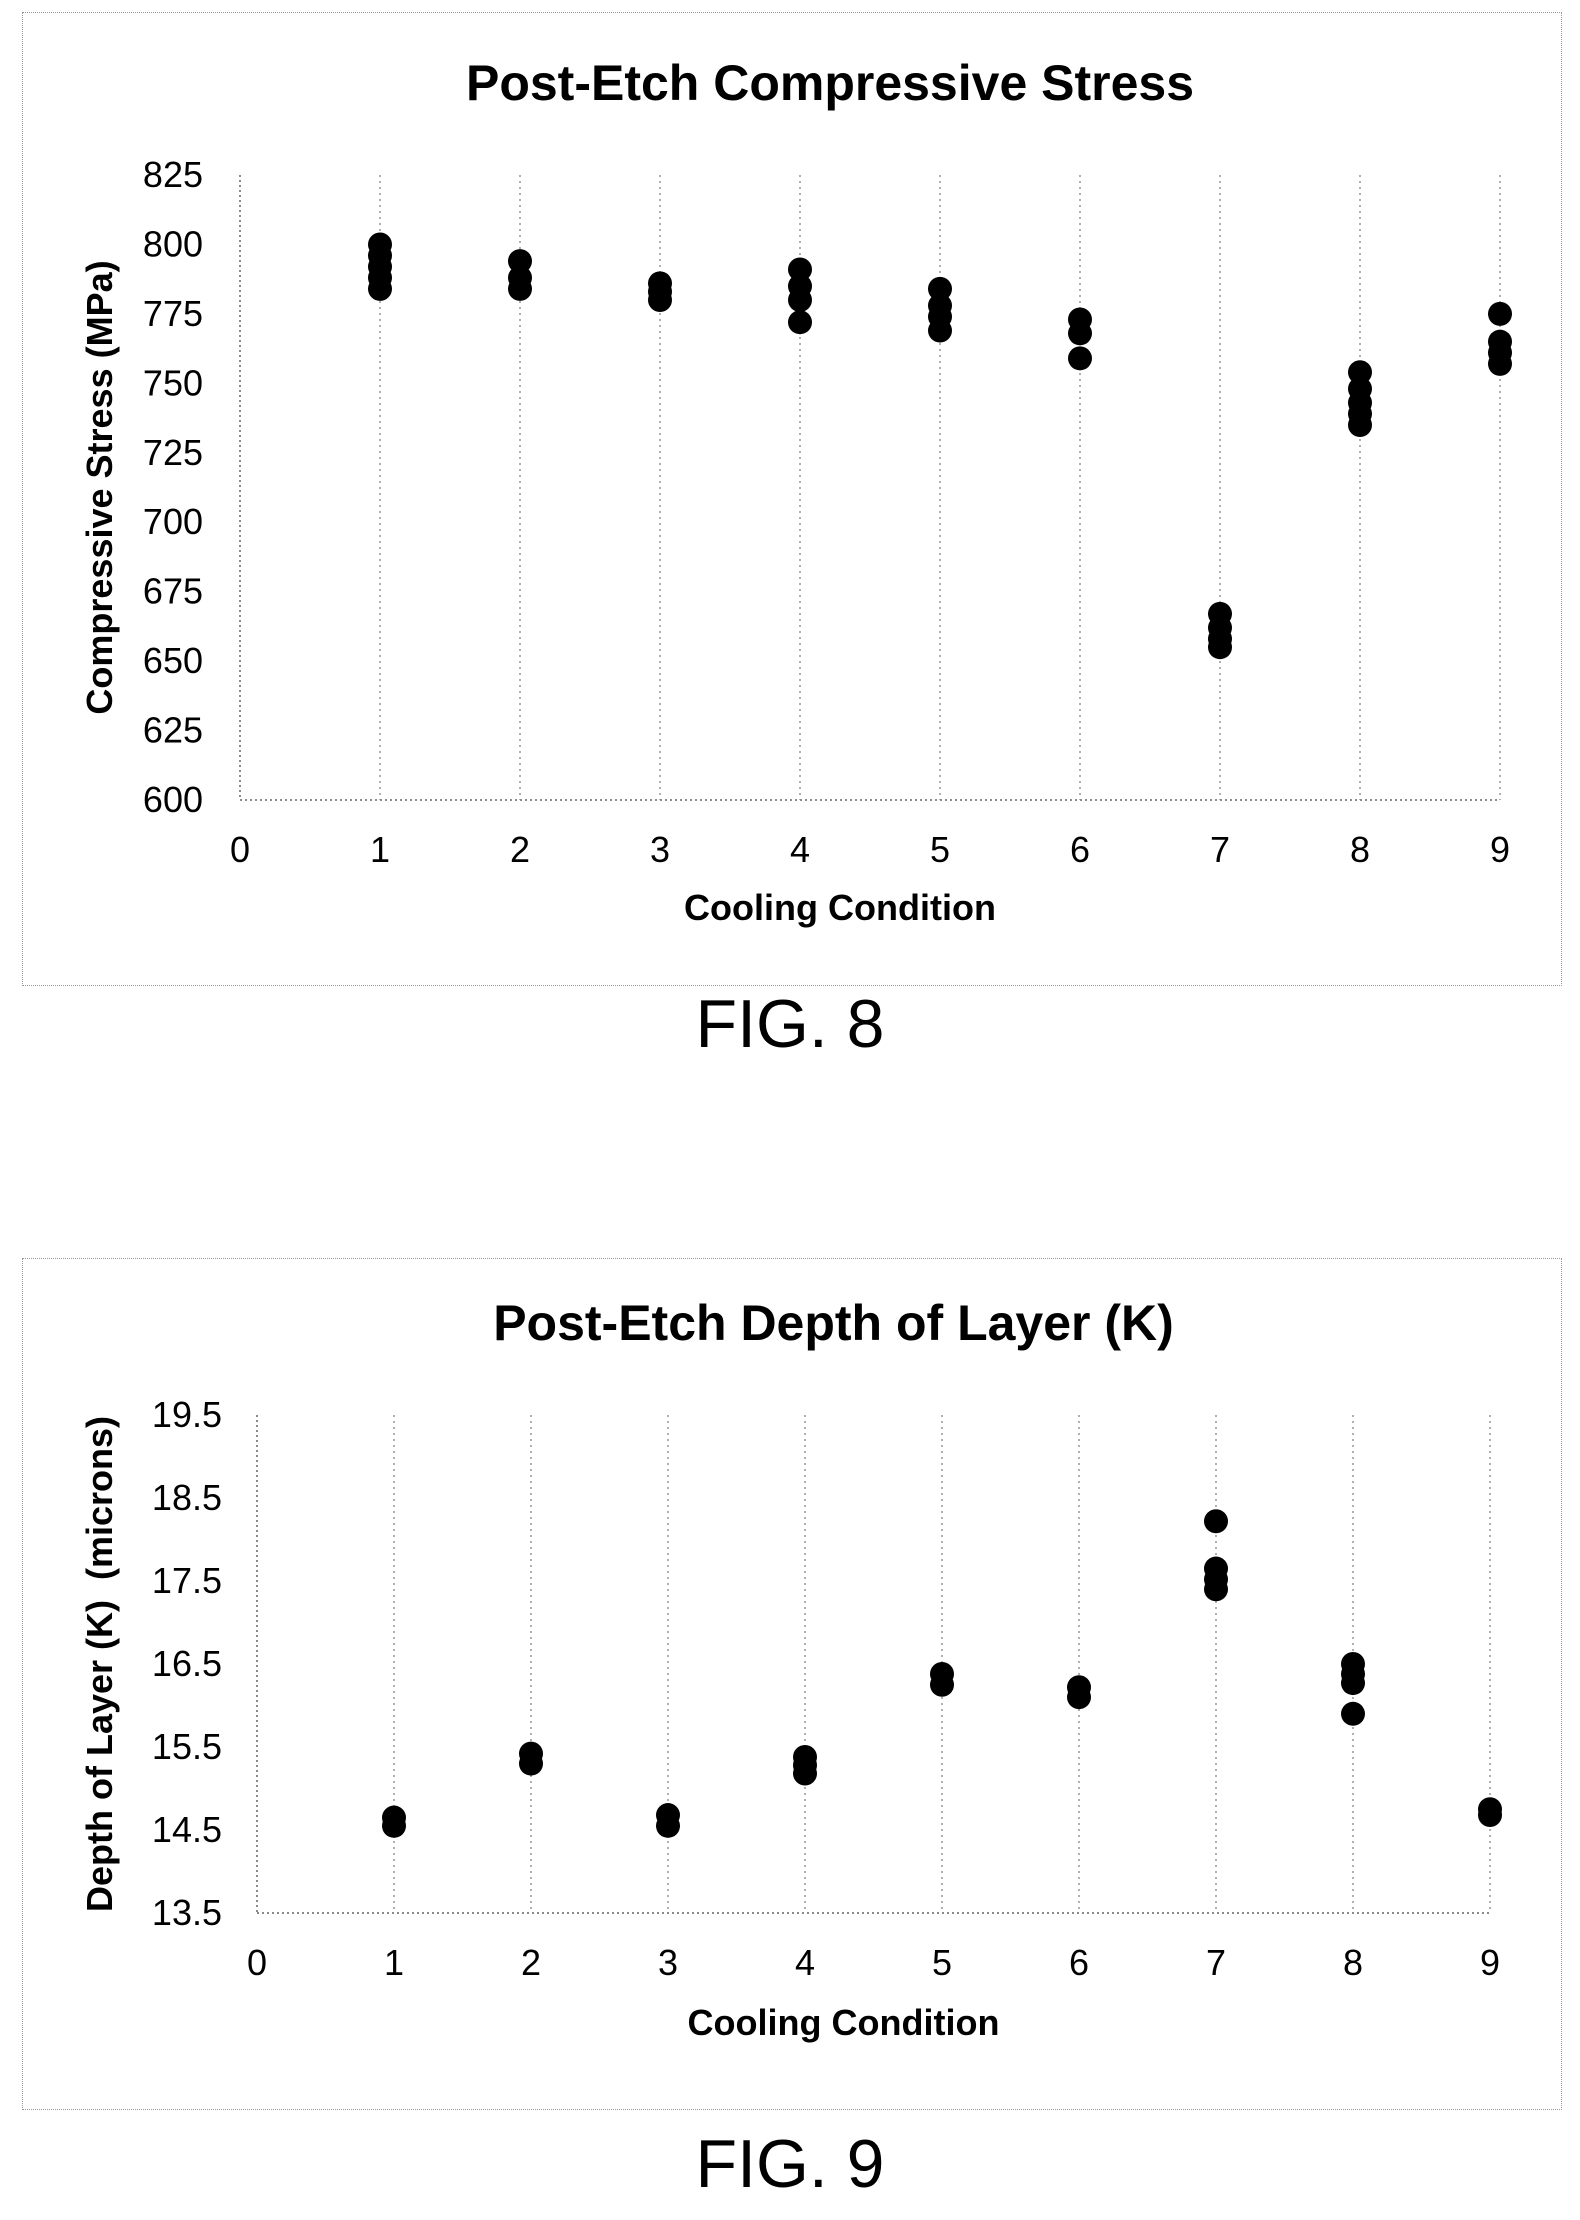  Describe the element at coordinates (173, 799) in the screenshot. I see `chart1-y-tick-label: 600` at that location.